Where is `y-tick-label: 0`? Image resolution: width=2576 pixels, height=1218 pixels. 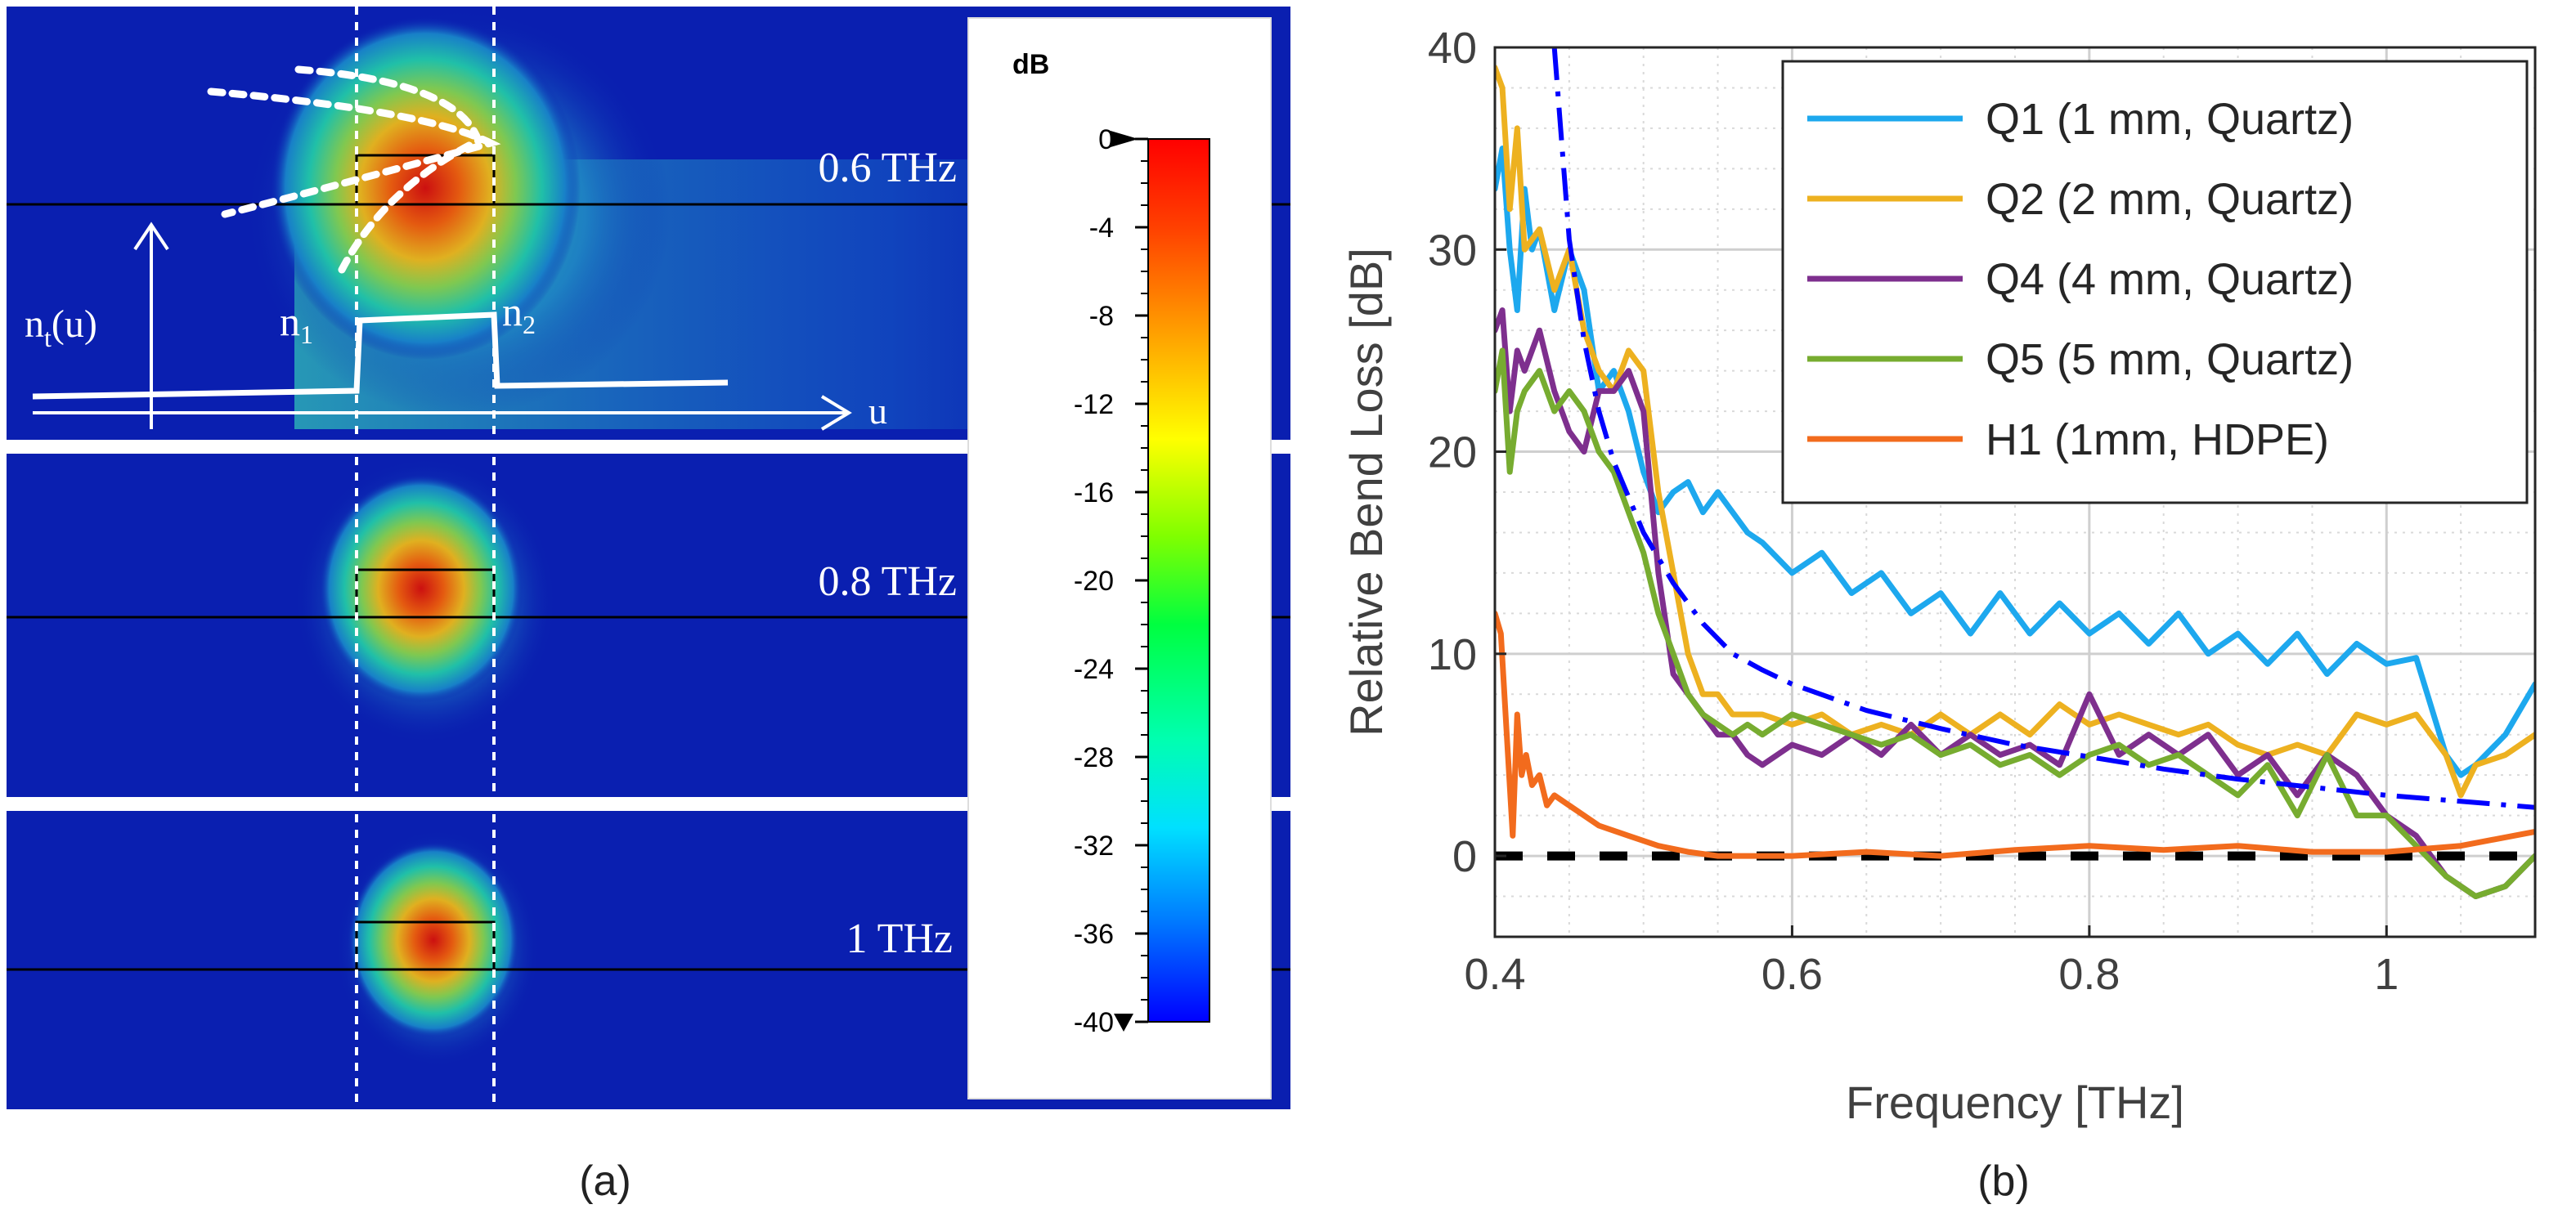 y-tick-label: 0 is located at coordinates (1464, 856).